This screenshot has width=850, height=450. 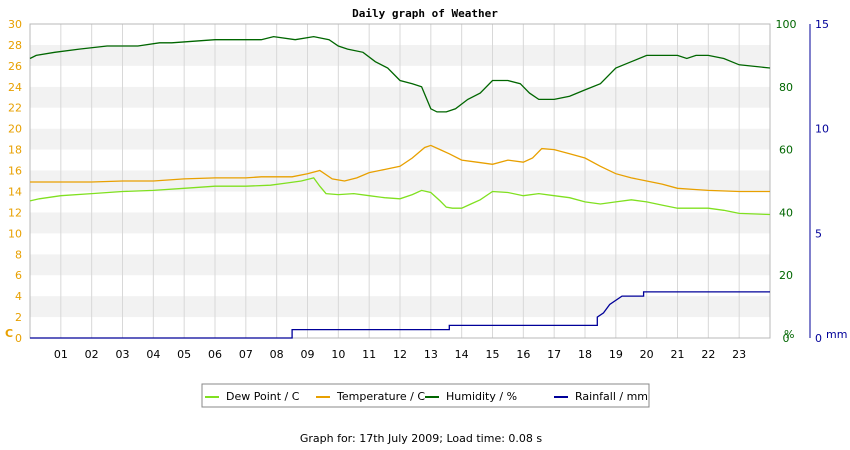 I want to click on left-tick-label: 4, so click(x=18, y=296).